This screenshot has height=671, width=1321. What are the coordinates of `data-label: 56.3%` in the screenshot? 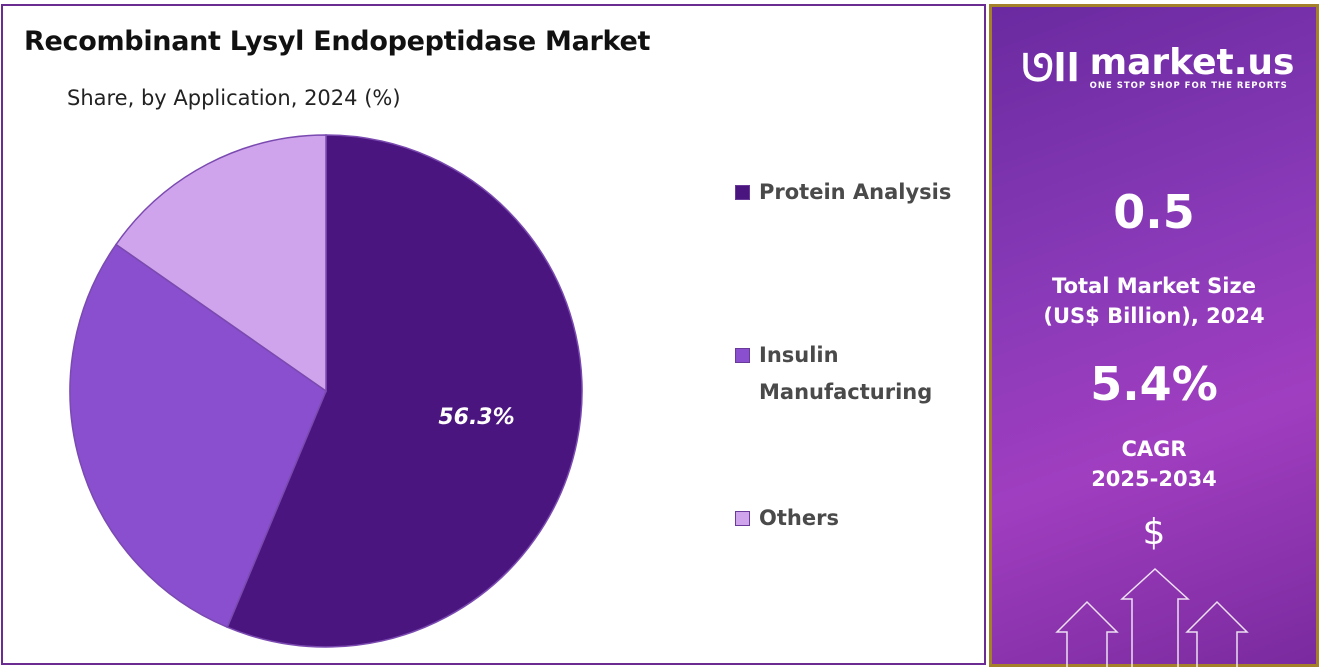 It's located at (476, 417).